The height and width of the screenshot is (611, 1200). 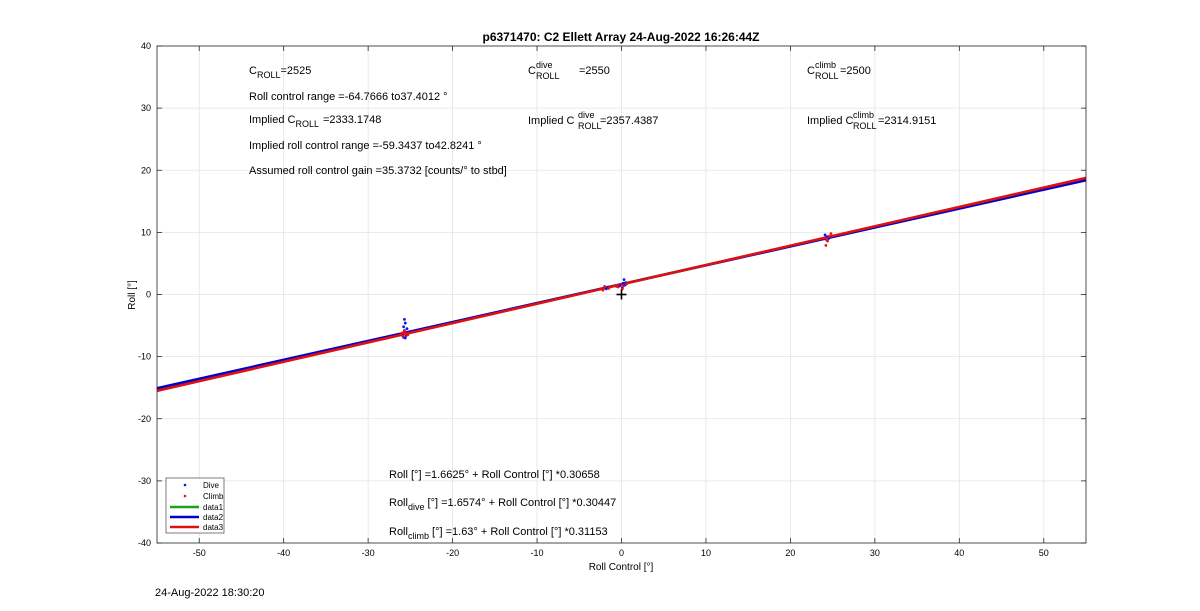 What do you see at coordinates (185, 485) in the screenshot?
I see `legend-marker-dive` at bounding box center [185, 485].